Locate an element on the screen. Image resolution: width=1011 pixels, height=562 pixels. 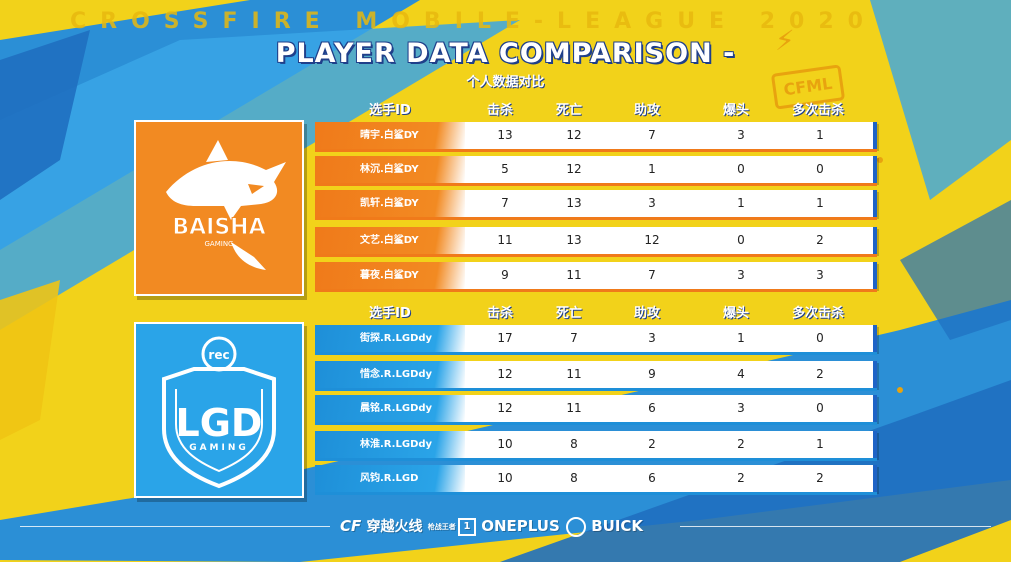
lgd-shield-icon: rec LGD GAMING is located at coordinates (219, 412).